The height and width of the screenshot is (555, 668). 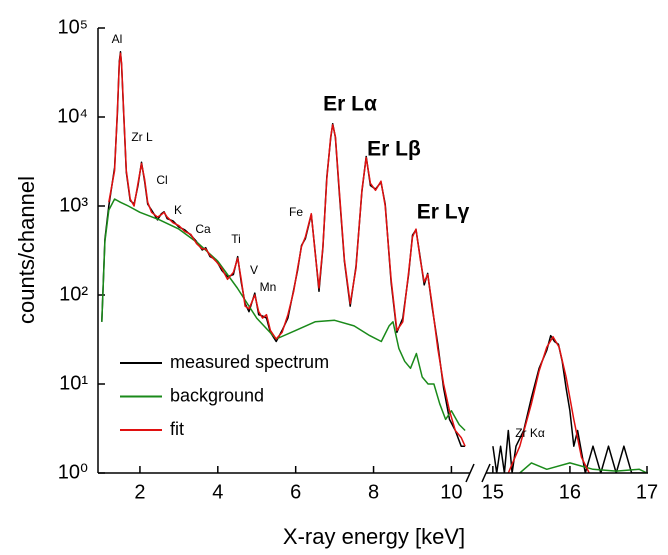 What do you see at coordinates (117, 39) in the screenshot?
I see `peak-label: Al` at bounding box center [117, 39].